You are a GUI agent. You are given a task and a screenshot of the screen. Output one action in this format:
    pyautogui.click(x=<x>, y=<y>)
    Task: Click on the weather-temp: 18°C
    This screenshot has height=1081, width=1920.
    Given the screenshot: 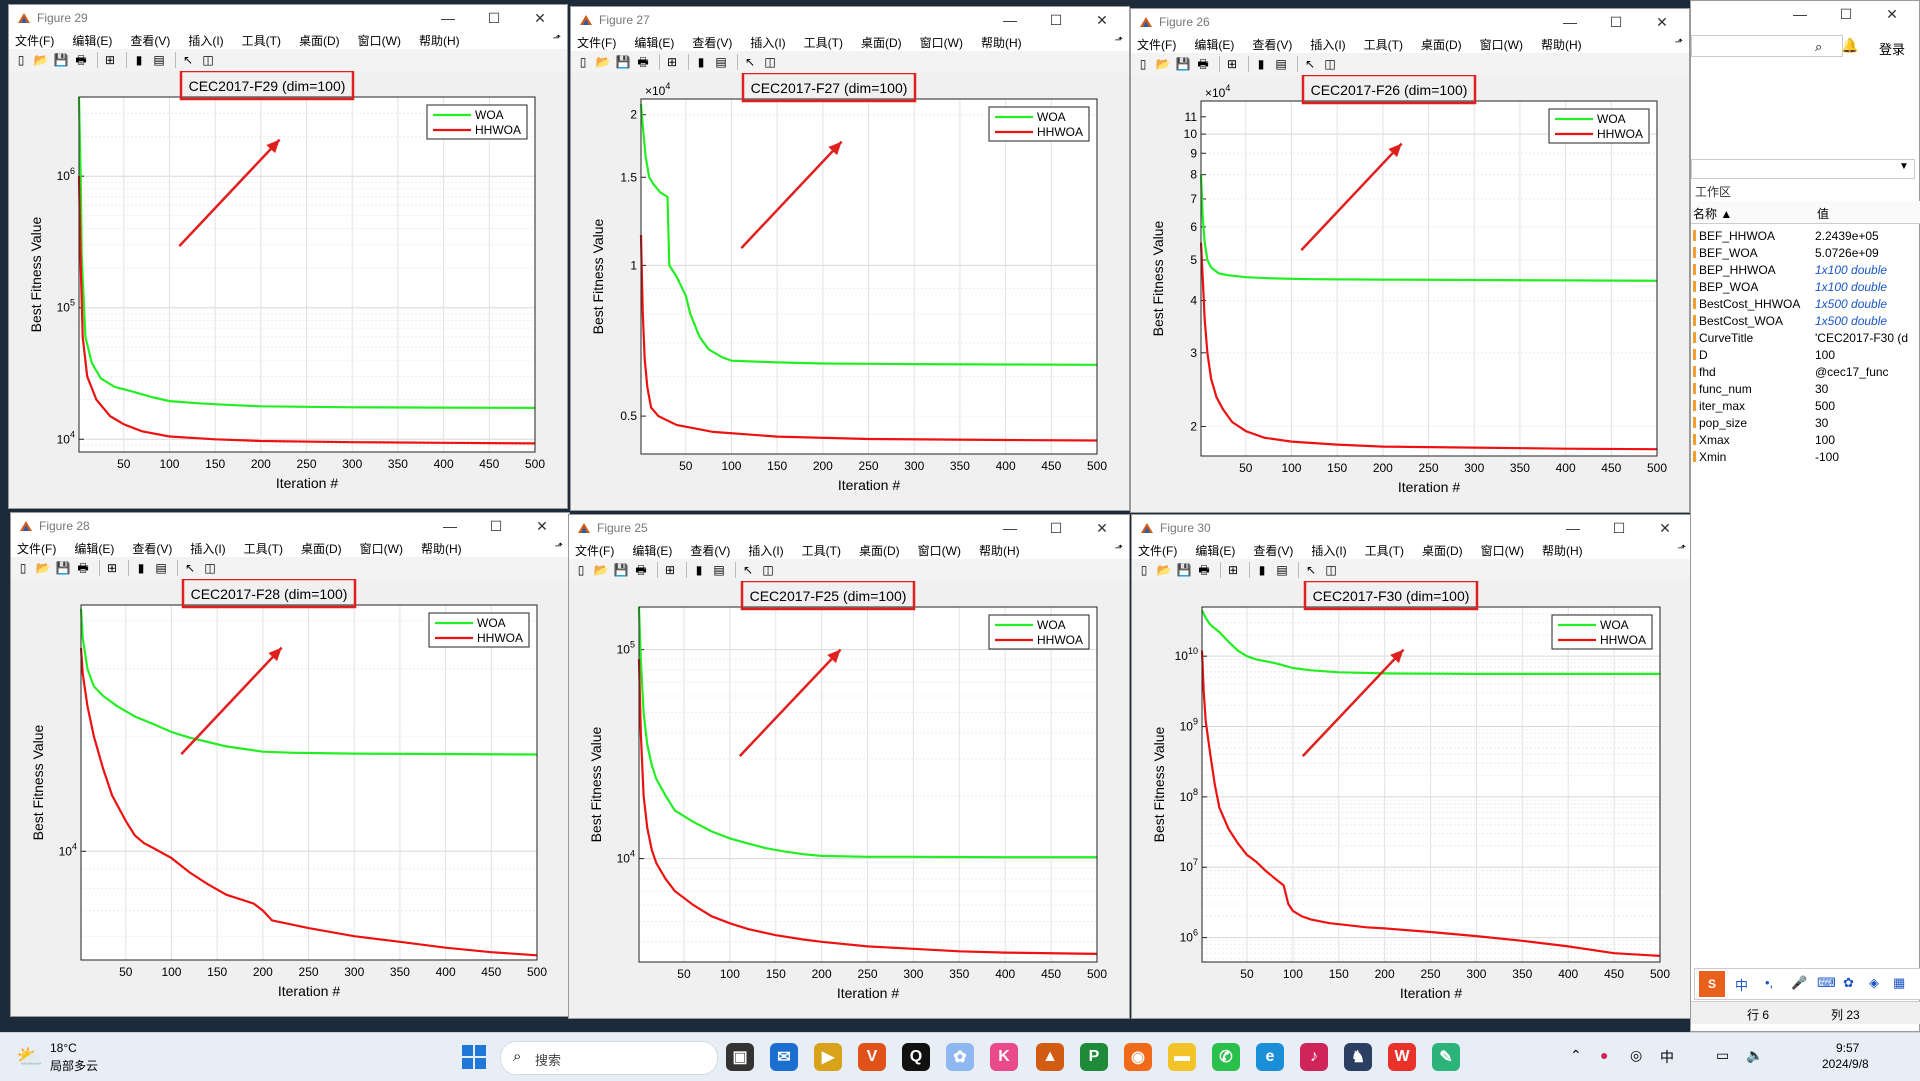 What is the action you would take?
    pyautogui.click(x=63, y=1048)
    